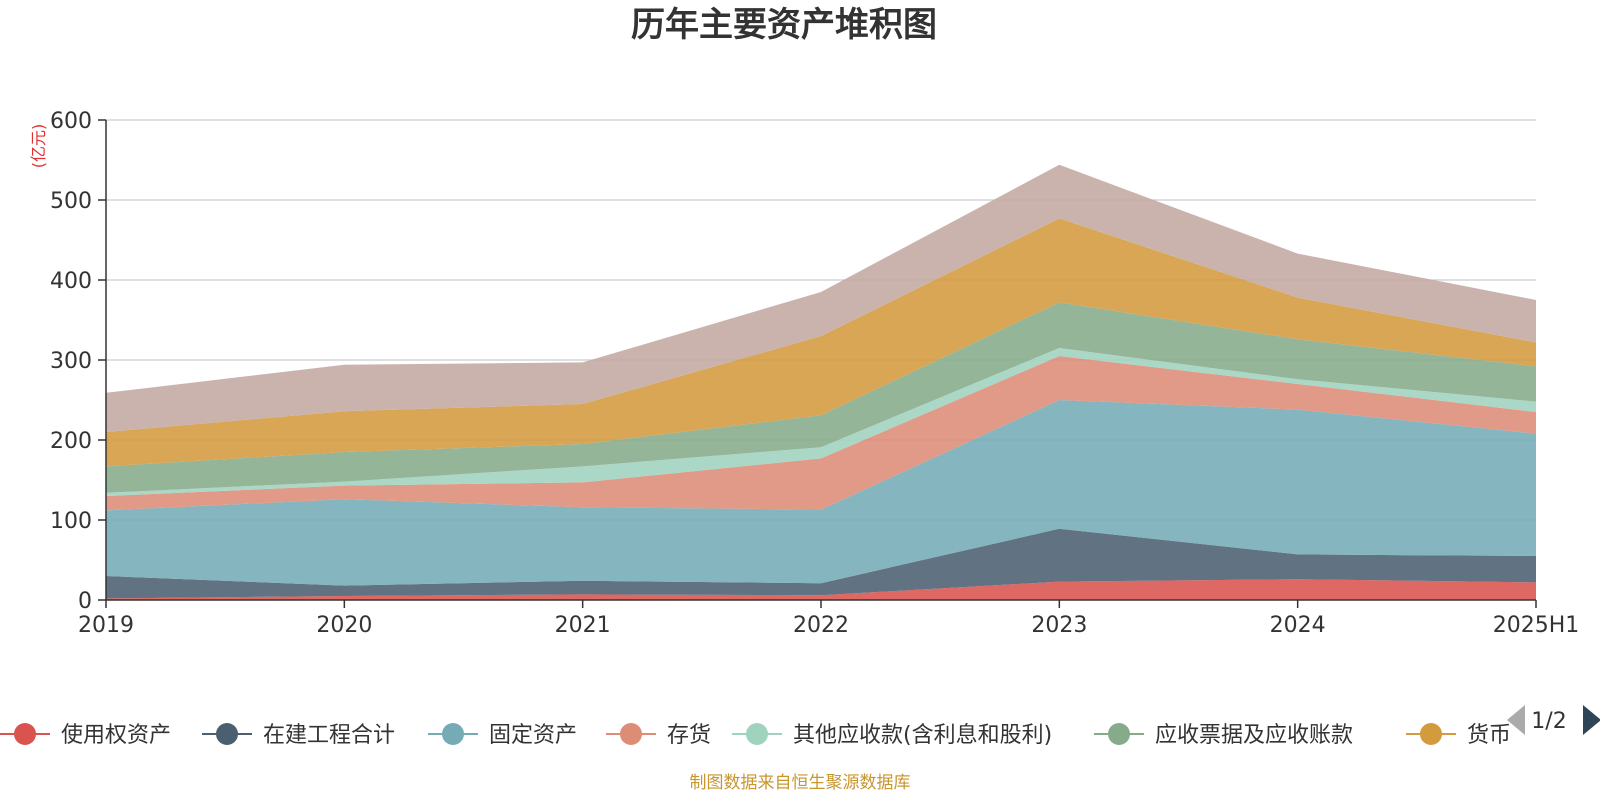 The image size is (1600, 800). Describe the element at coordinates (71, 281) in the screenshot. I see `y-tick-label: 400` at that location.